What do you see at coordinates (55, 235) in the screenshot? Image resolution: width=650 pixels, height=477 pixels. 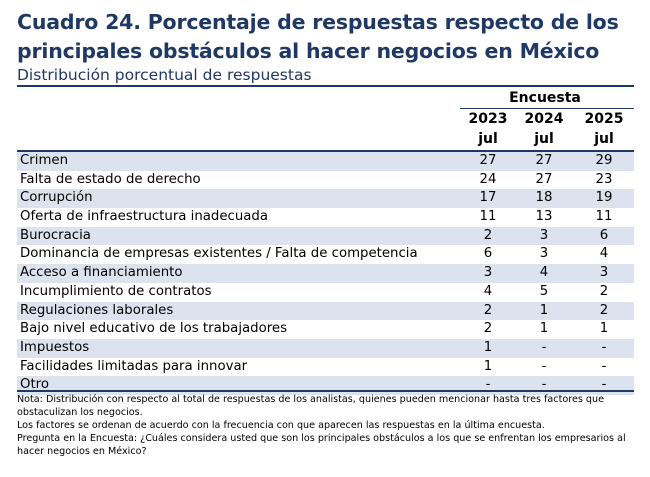 I see `row-label: Burocracia` at bounding box center [55, 235].